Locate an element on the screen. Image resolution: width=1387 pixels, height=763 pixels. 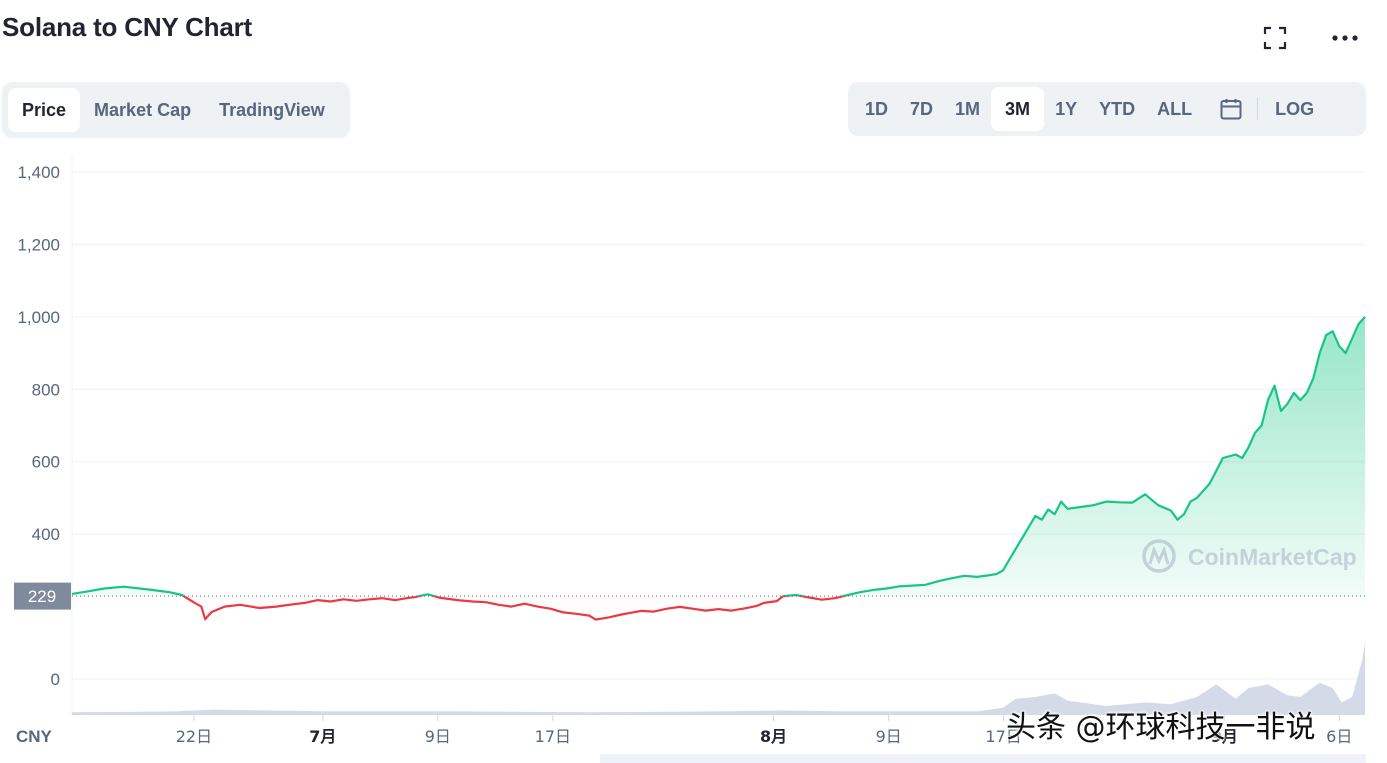
more-icon is located at coordinates (1345, 38).